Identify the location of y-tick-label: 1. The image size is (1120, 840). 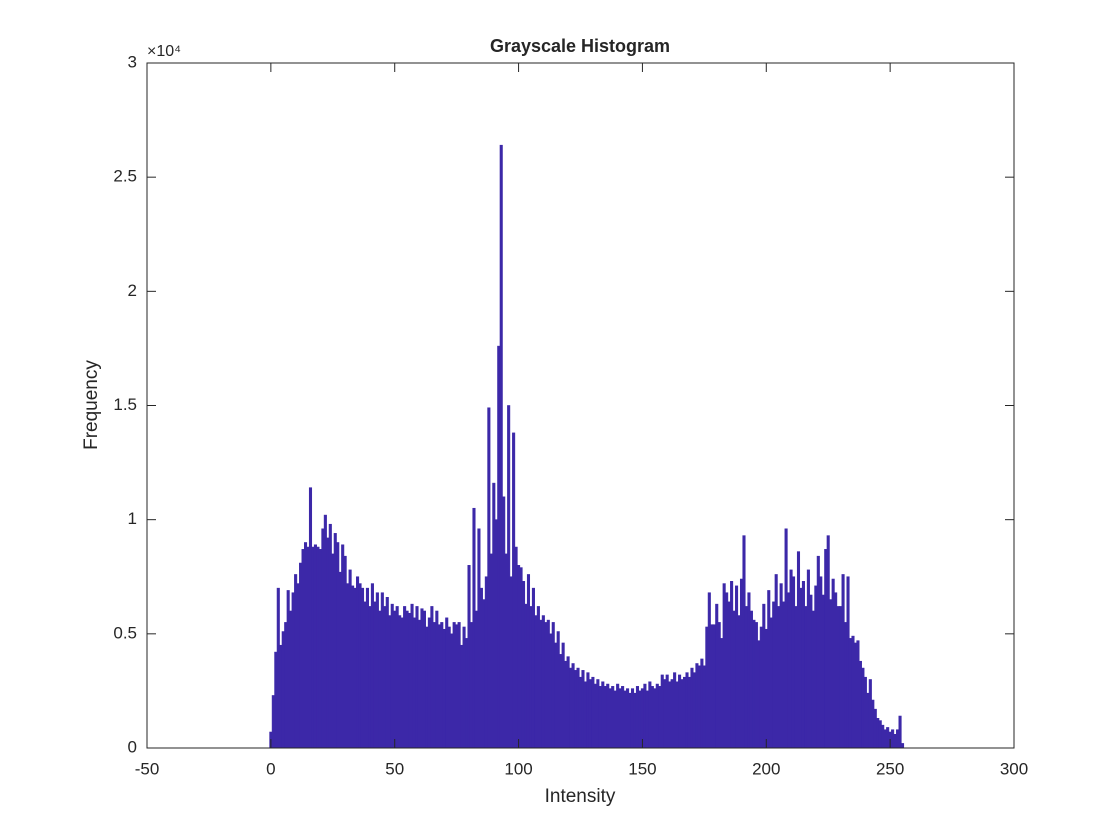
(132, 518).